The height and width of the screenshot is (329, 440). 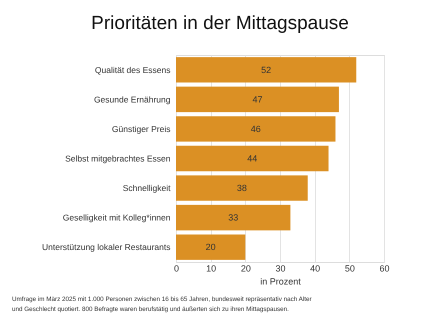 I want to click on y-tick-label: Schnelligkeit, so click(x=147, y=188).